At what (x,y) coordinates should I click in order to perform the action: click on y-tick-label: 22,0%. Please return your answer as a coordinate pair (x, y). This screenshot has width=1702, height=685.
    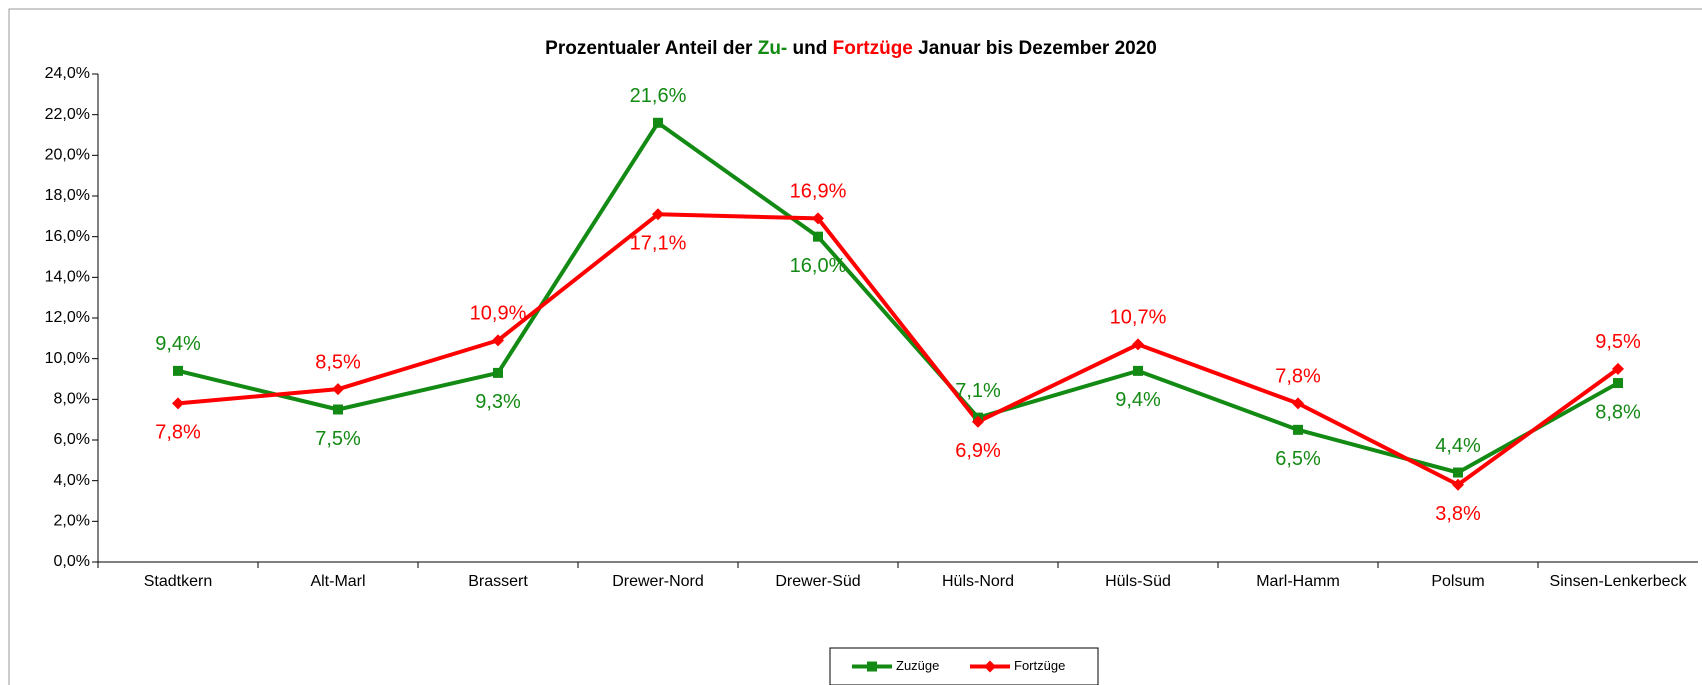
    Looking at the image, I should click on (67, 114).